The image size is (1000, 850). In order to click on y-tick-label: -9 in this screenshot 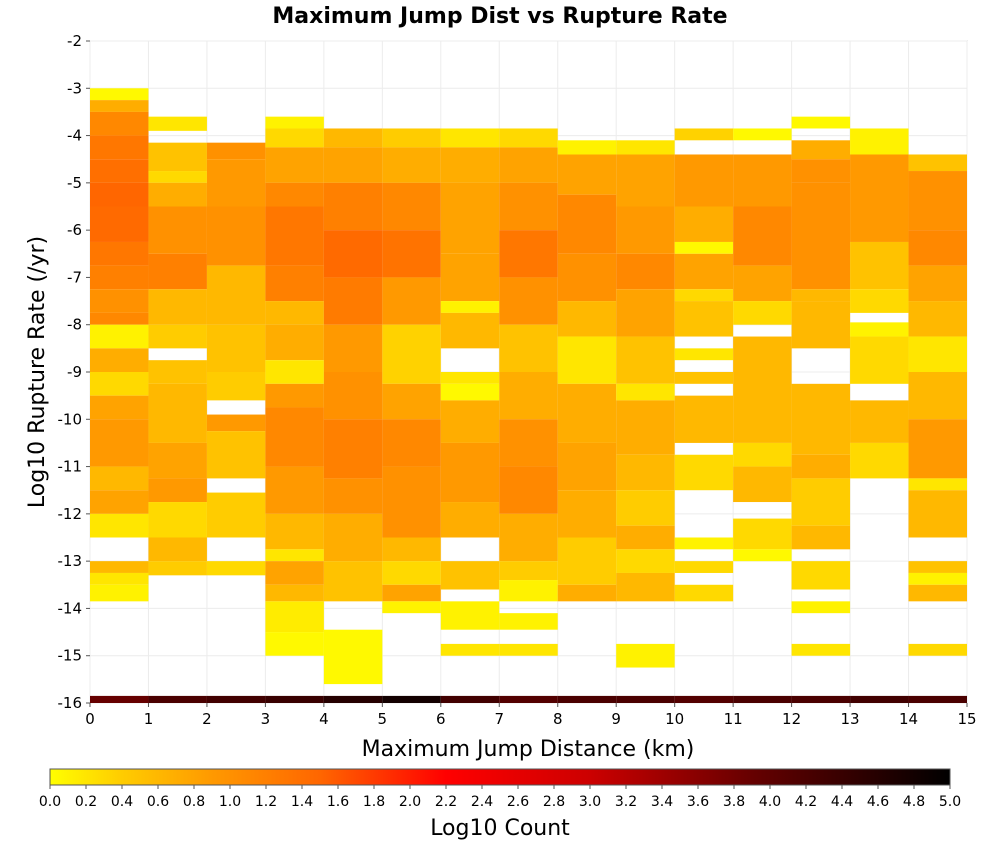, I will do `click(74, 372)`.